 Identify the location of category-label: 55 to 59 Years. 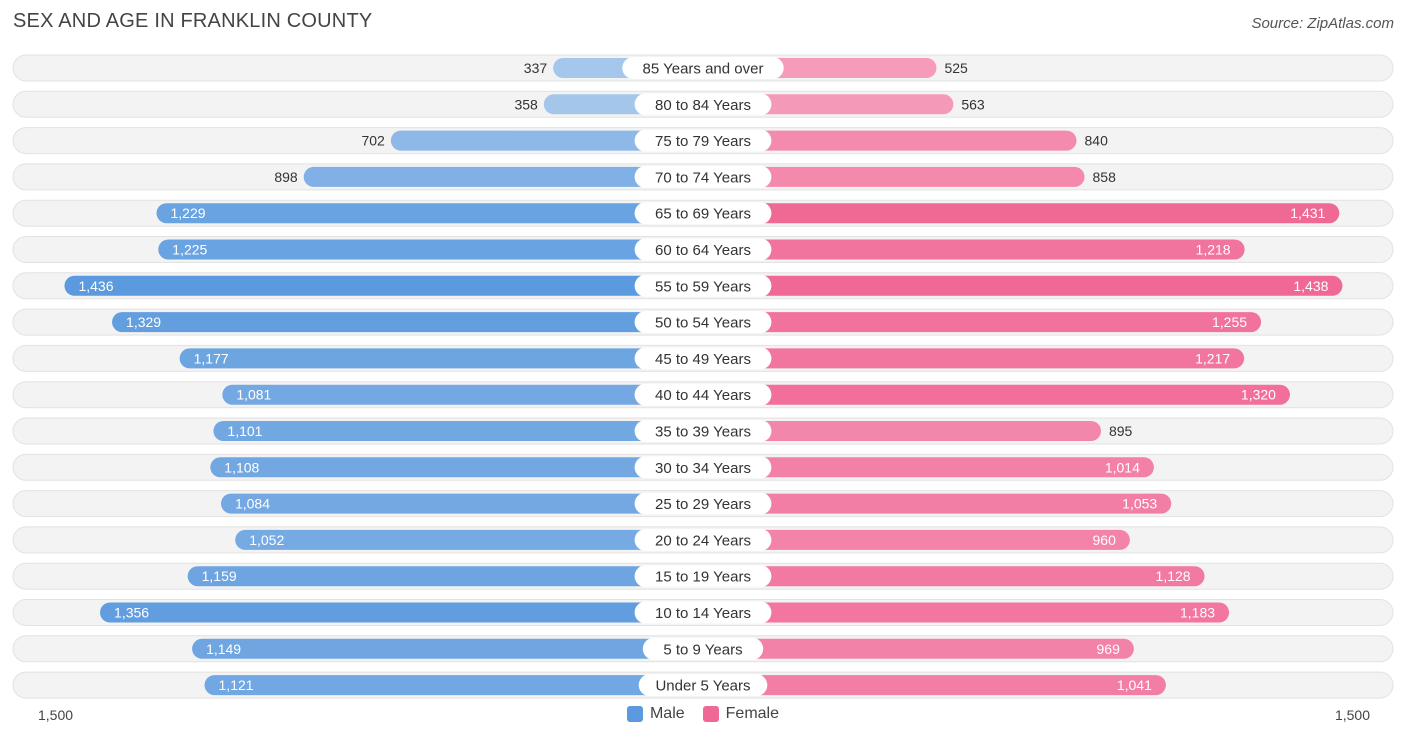
(703, 286).